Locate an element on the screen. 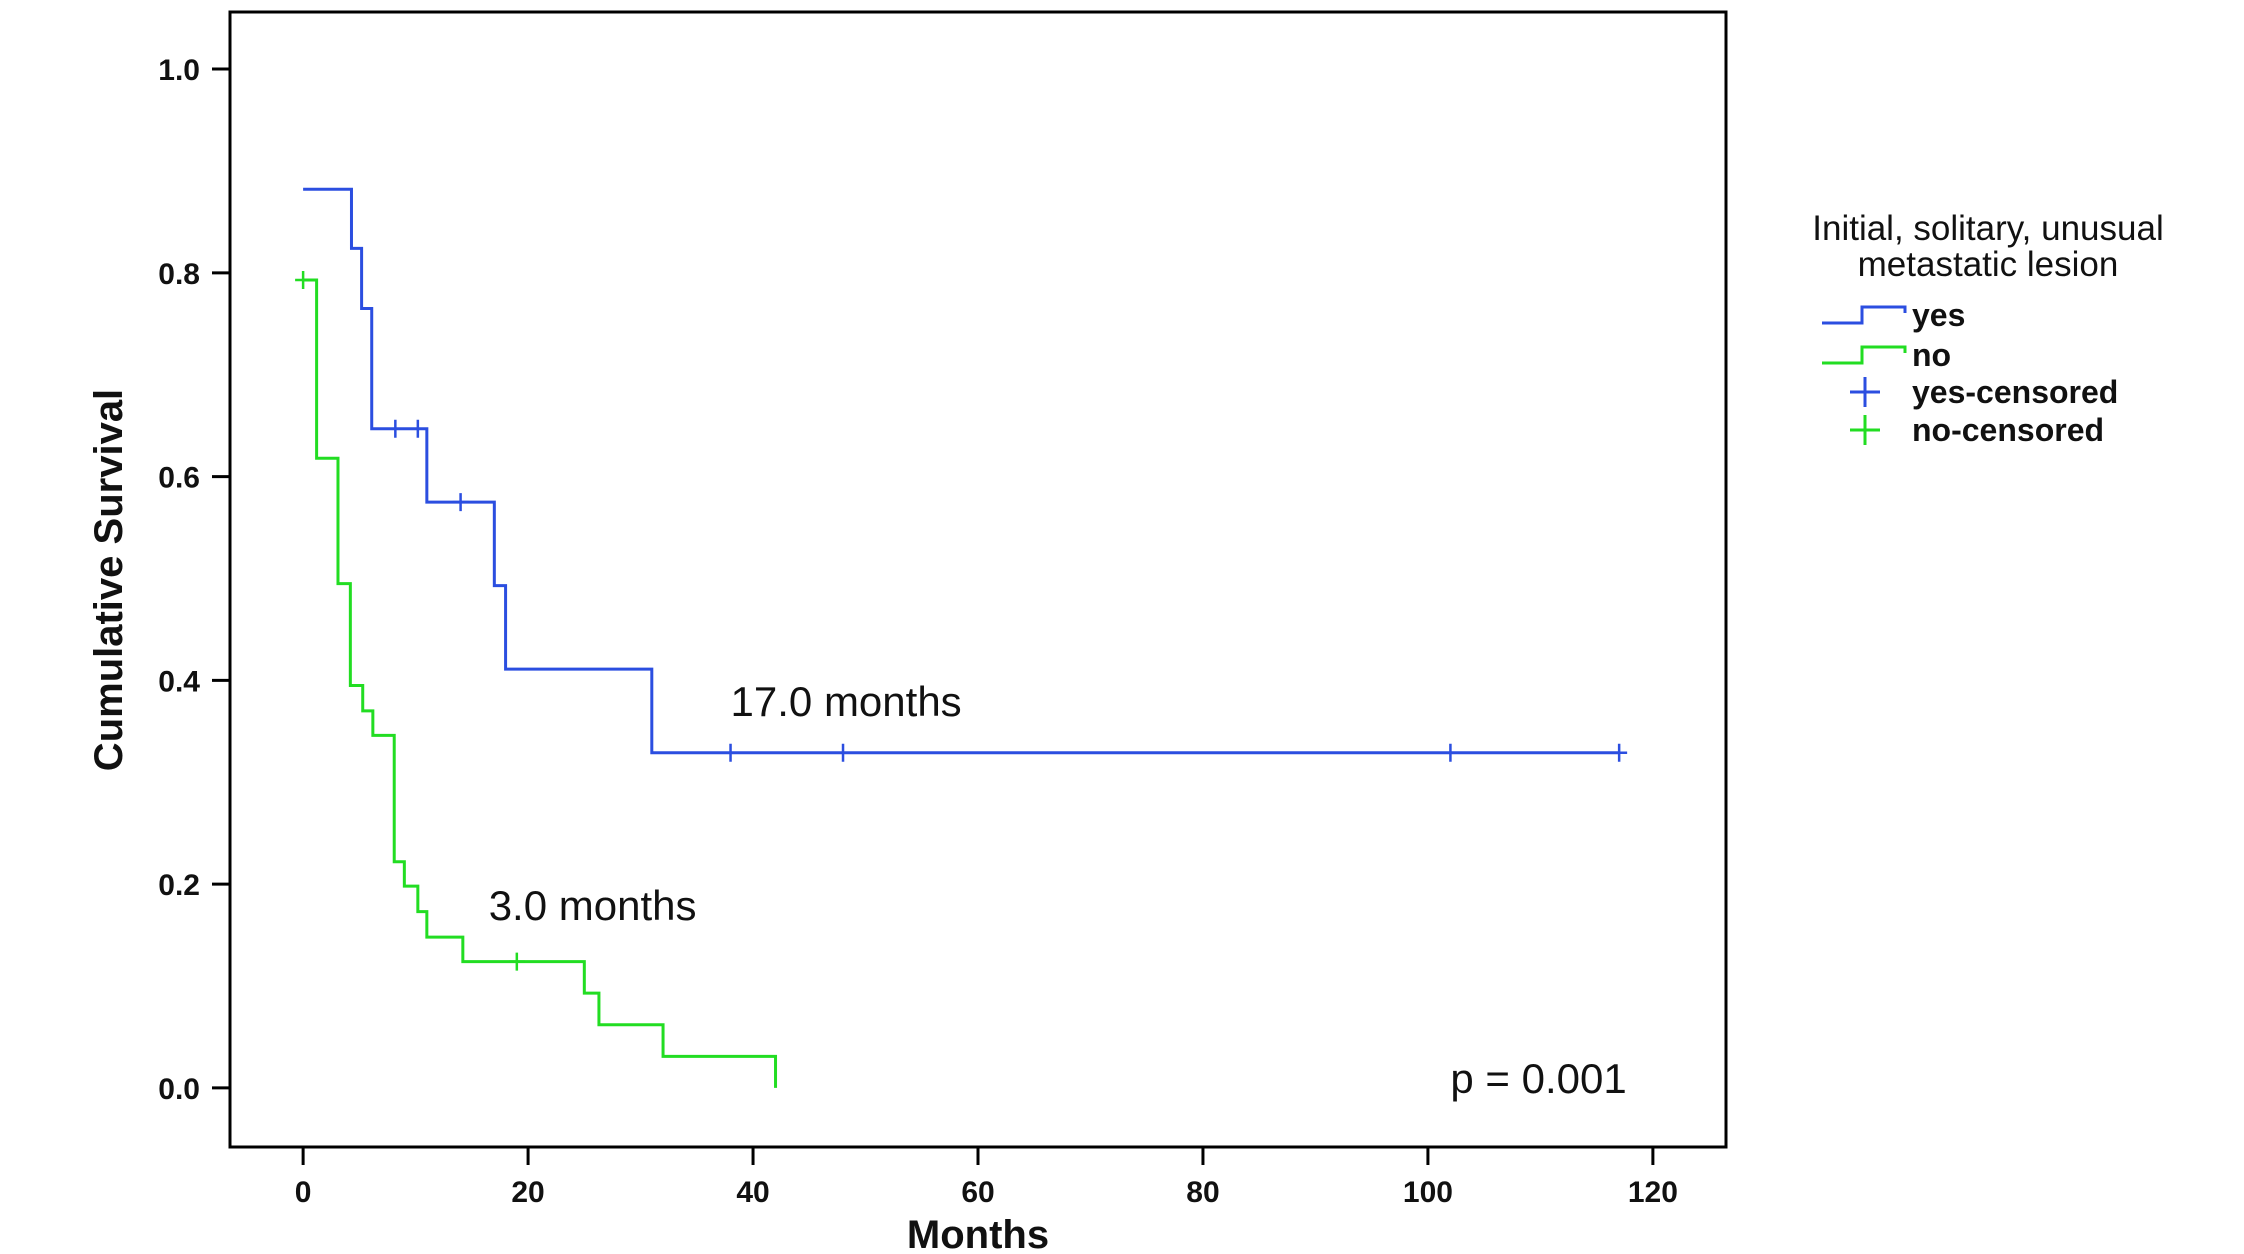 The height and width of the screenshot is (1254, 2244). legend-label-yes: yes is located at coordinates (1938, 315).